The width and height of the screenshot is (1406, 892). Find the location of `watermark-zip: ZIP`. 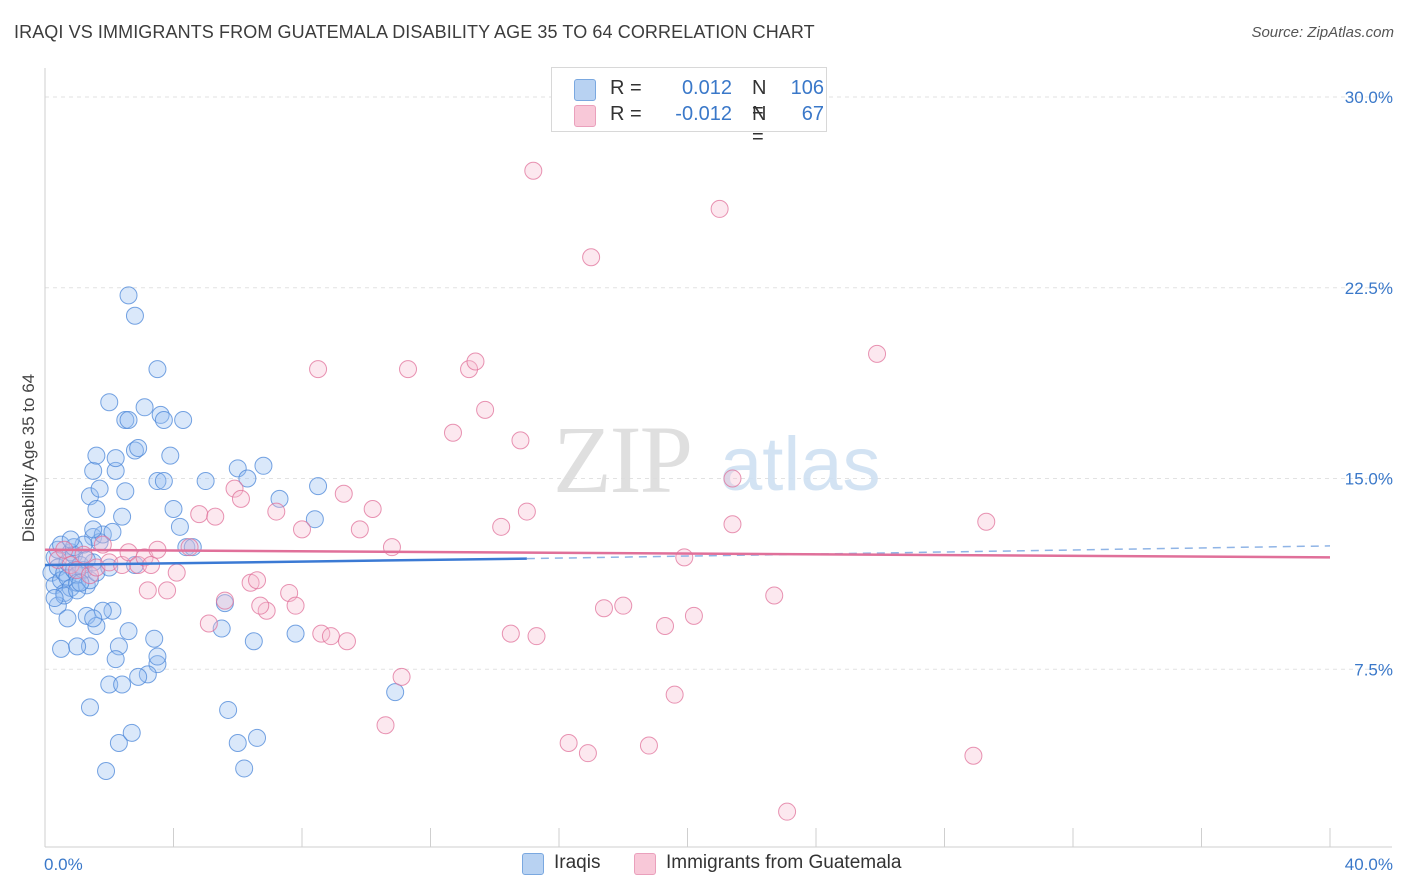

watermark-zip: ZIP is located at coordinates (622, 459).